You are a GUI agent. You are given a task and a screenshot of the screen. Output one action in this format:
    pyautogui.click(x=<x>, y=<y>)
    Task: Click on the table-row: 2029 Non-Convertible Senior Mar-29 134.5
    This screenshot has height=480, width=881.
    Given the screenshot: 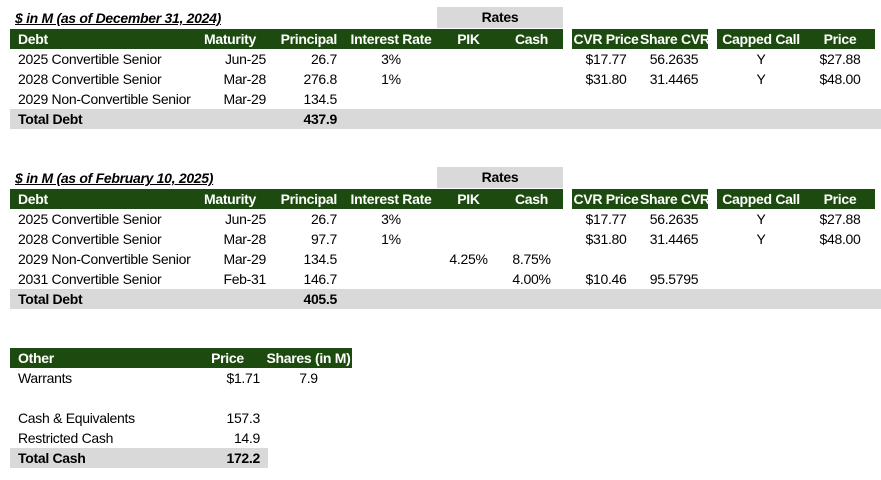 What is the action you would take?
    pyautogui.click(x=445, y=99)
    